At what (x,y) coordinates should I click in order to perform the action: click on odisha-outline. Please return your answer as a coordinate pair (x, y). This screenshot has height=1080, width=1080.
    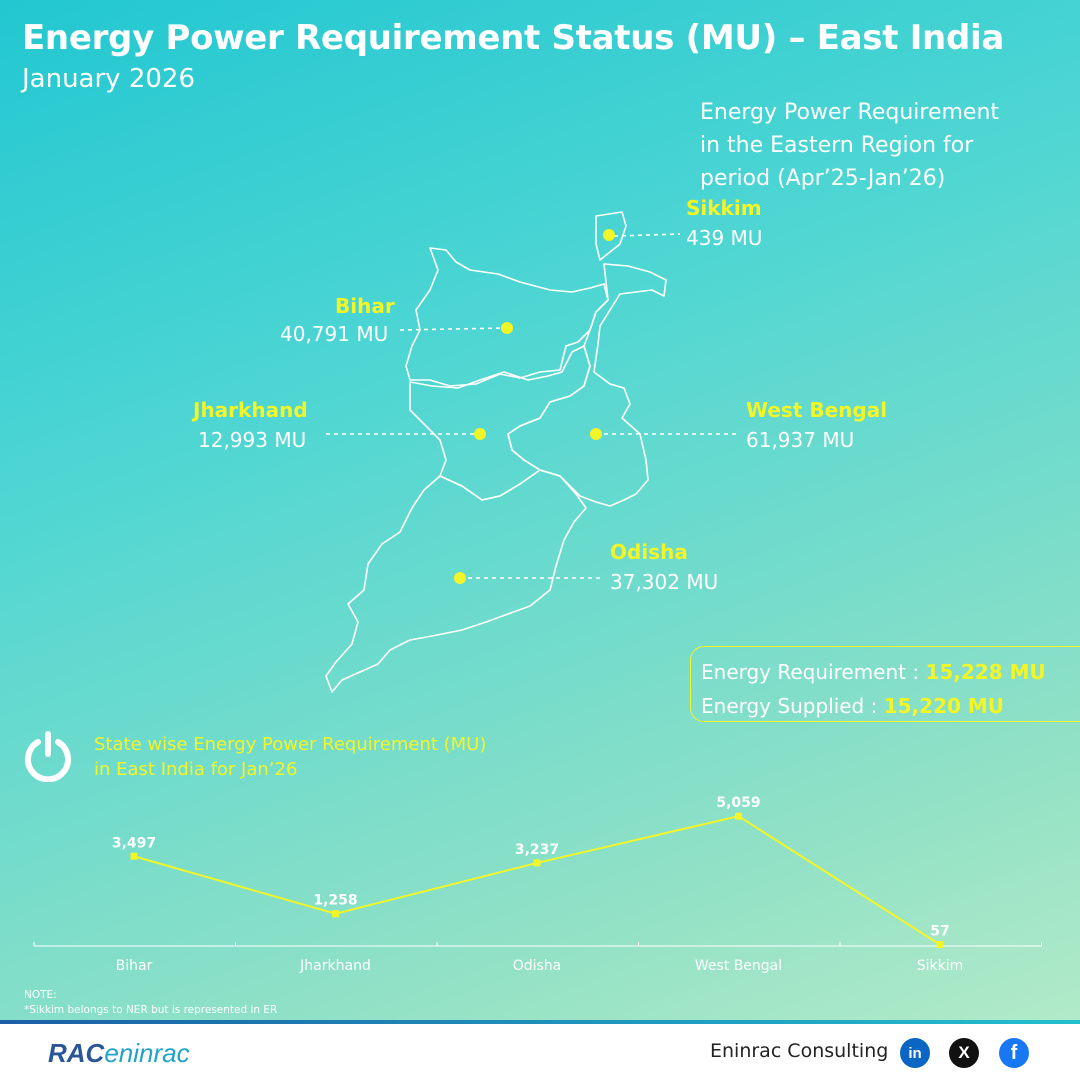
    Looking at the image, I should click on (456, 581).